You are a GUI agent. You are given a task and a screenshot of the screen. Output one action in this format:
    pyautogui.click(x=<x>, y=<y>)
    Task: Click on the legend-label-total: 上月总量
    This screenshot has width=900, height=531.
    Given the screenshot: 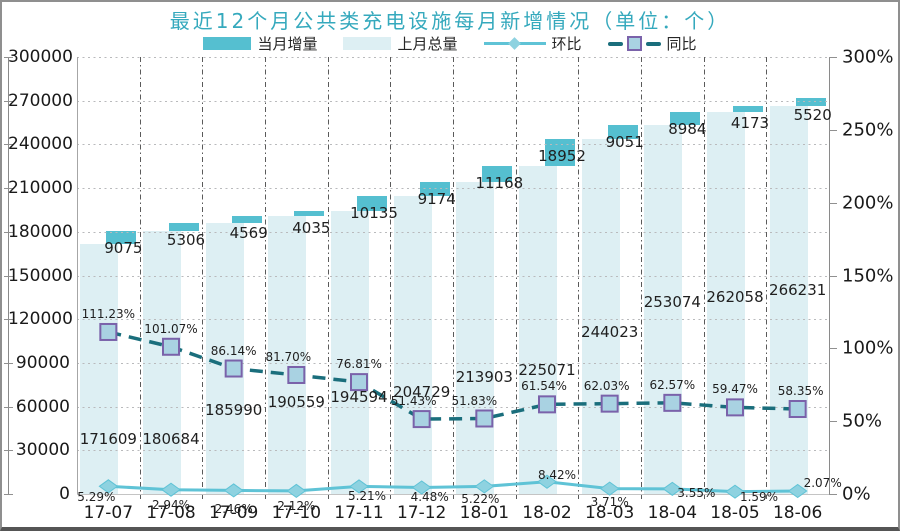 What is the action you would take?
    pyautogui.click(x=427, y=44)
    